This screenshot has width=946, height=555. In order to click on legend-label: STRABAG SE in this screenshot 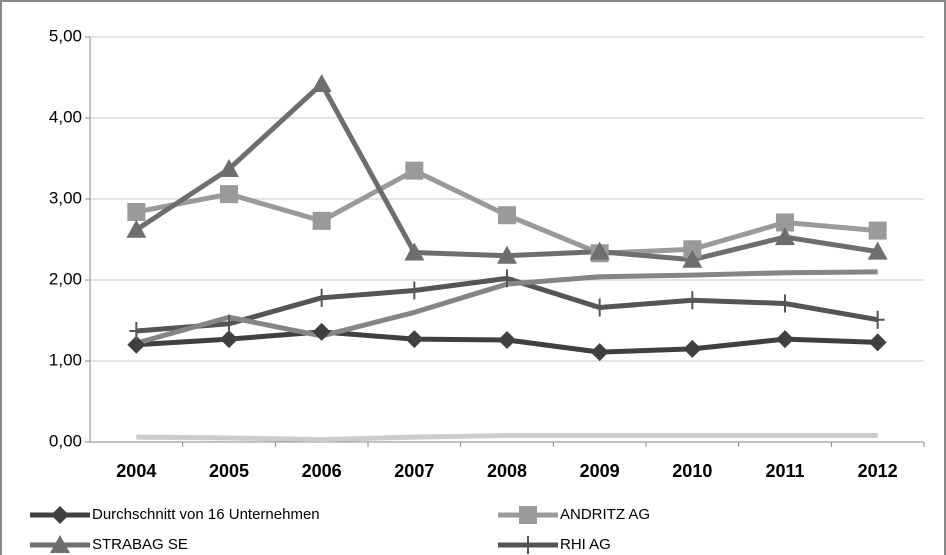, I will do `click(140, 544)`.